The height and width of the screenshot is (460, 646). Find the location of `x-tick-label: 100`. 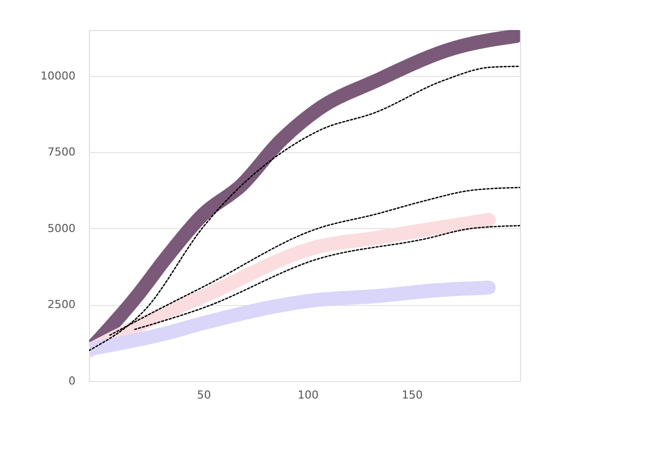

x-tick-label: 100 is located at coordinates (308, 395).